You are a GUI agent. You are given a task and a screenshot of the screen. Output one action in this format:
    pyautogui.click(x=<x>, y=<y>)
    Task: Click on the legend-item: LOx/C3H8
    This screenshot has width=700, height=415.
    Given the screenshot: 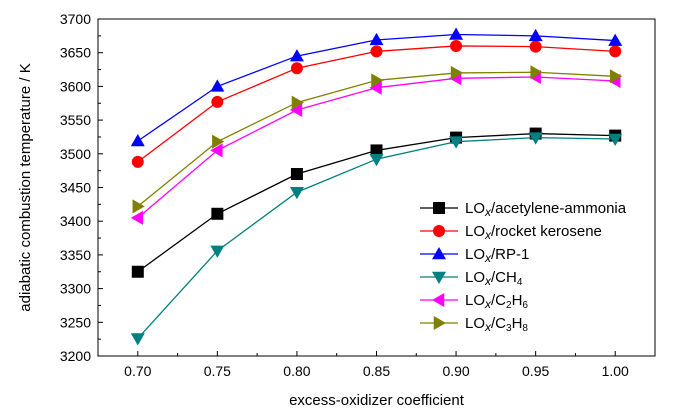 What is the action you would take?
    pyautogui.click(x=474, y=324)
    